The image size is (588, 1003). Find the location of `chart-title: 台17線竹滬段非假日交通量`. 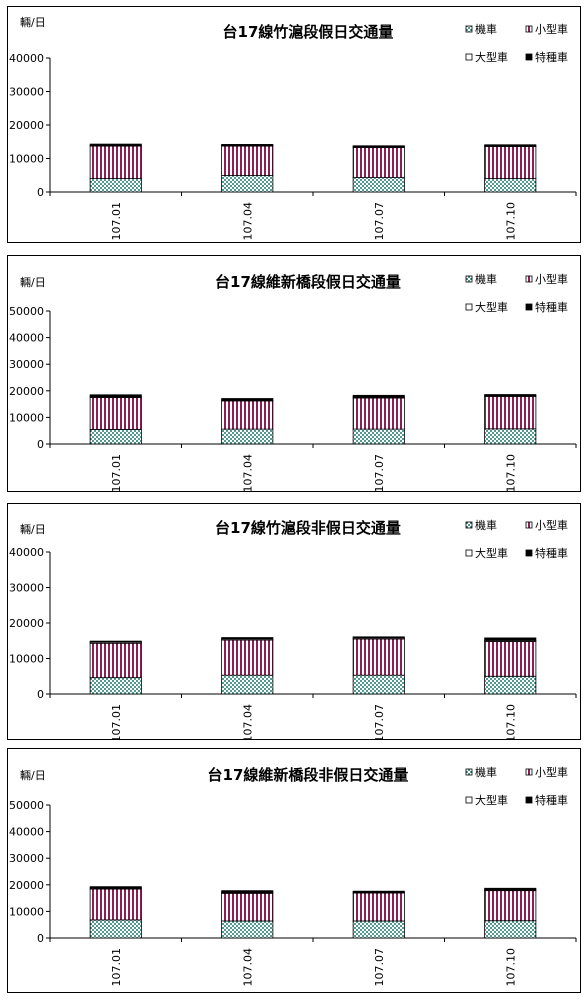

chart-title: 台17線竹滬段非假日交通量 is located at coordinates (308, 528).